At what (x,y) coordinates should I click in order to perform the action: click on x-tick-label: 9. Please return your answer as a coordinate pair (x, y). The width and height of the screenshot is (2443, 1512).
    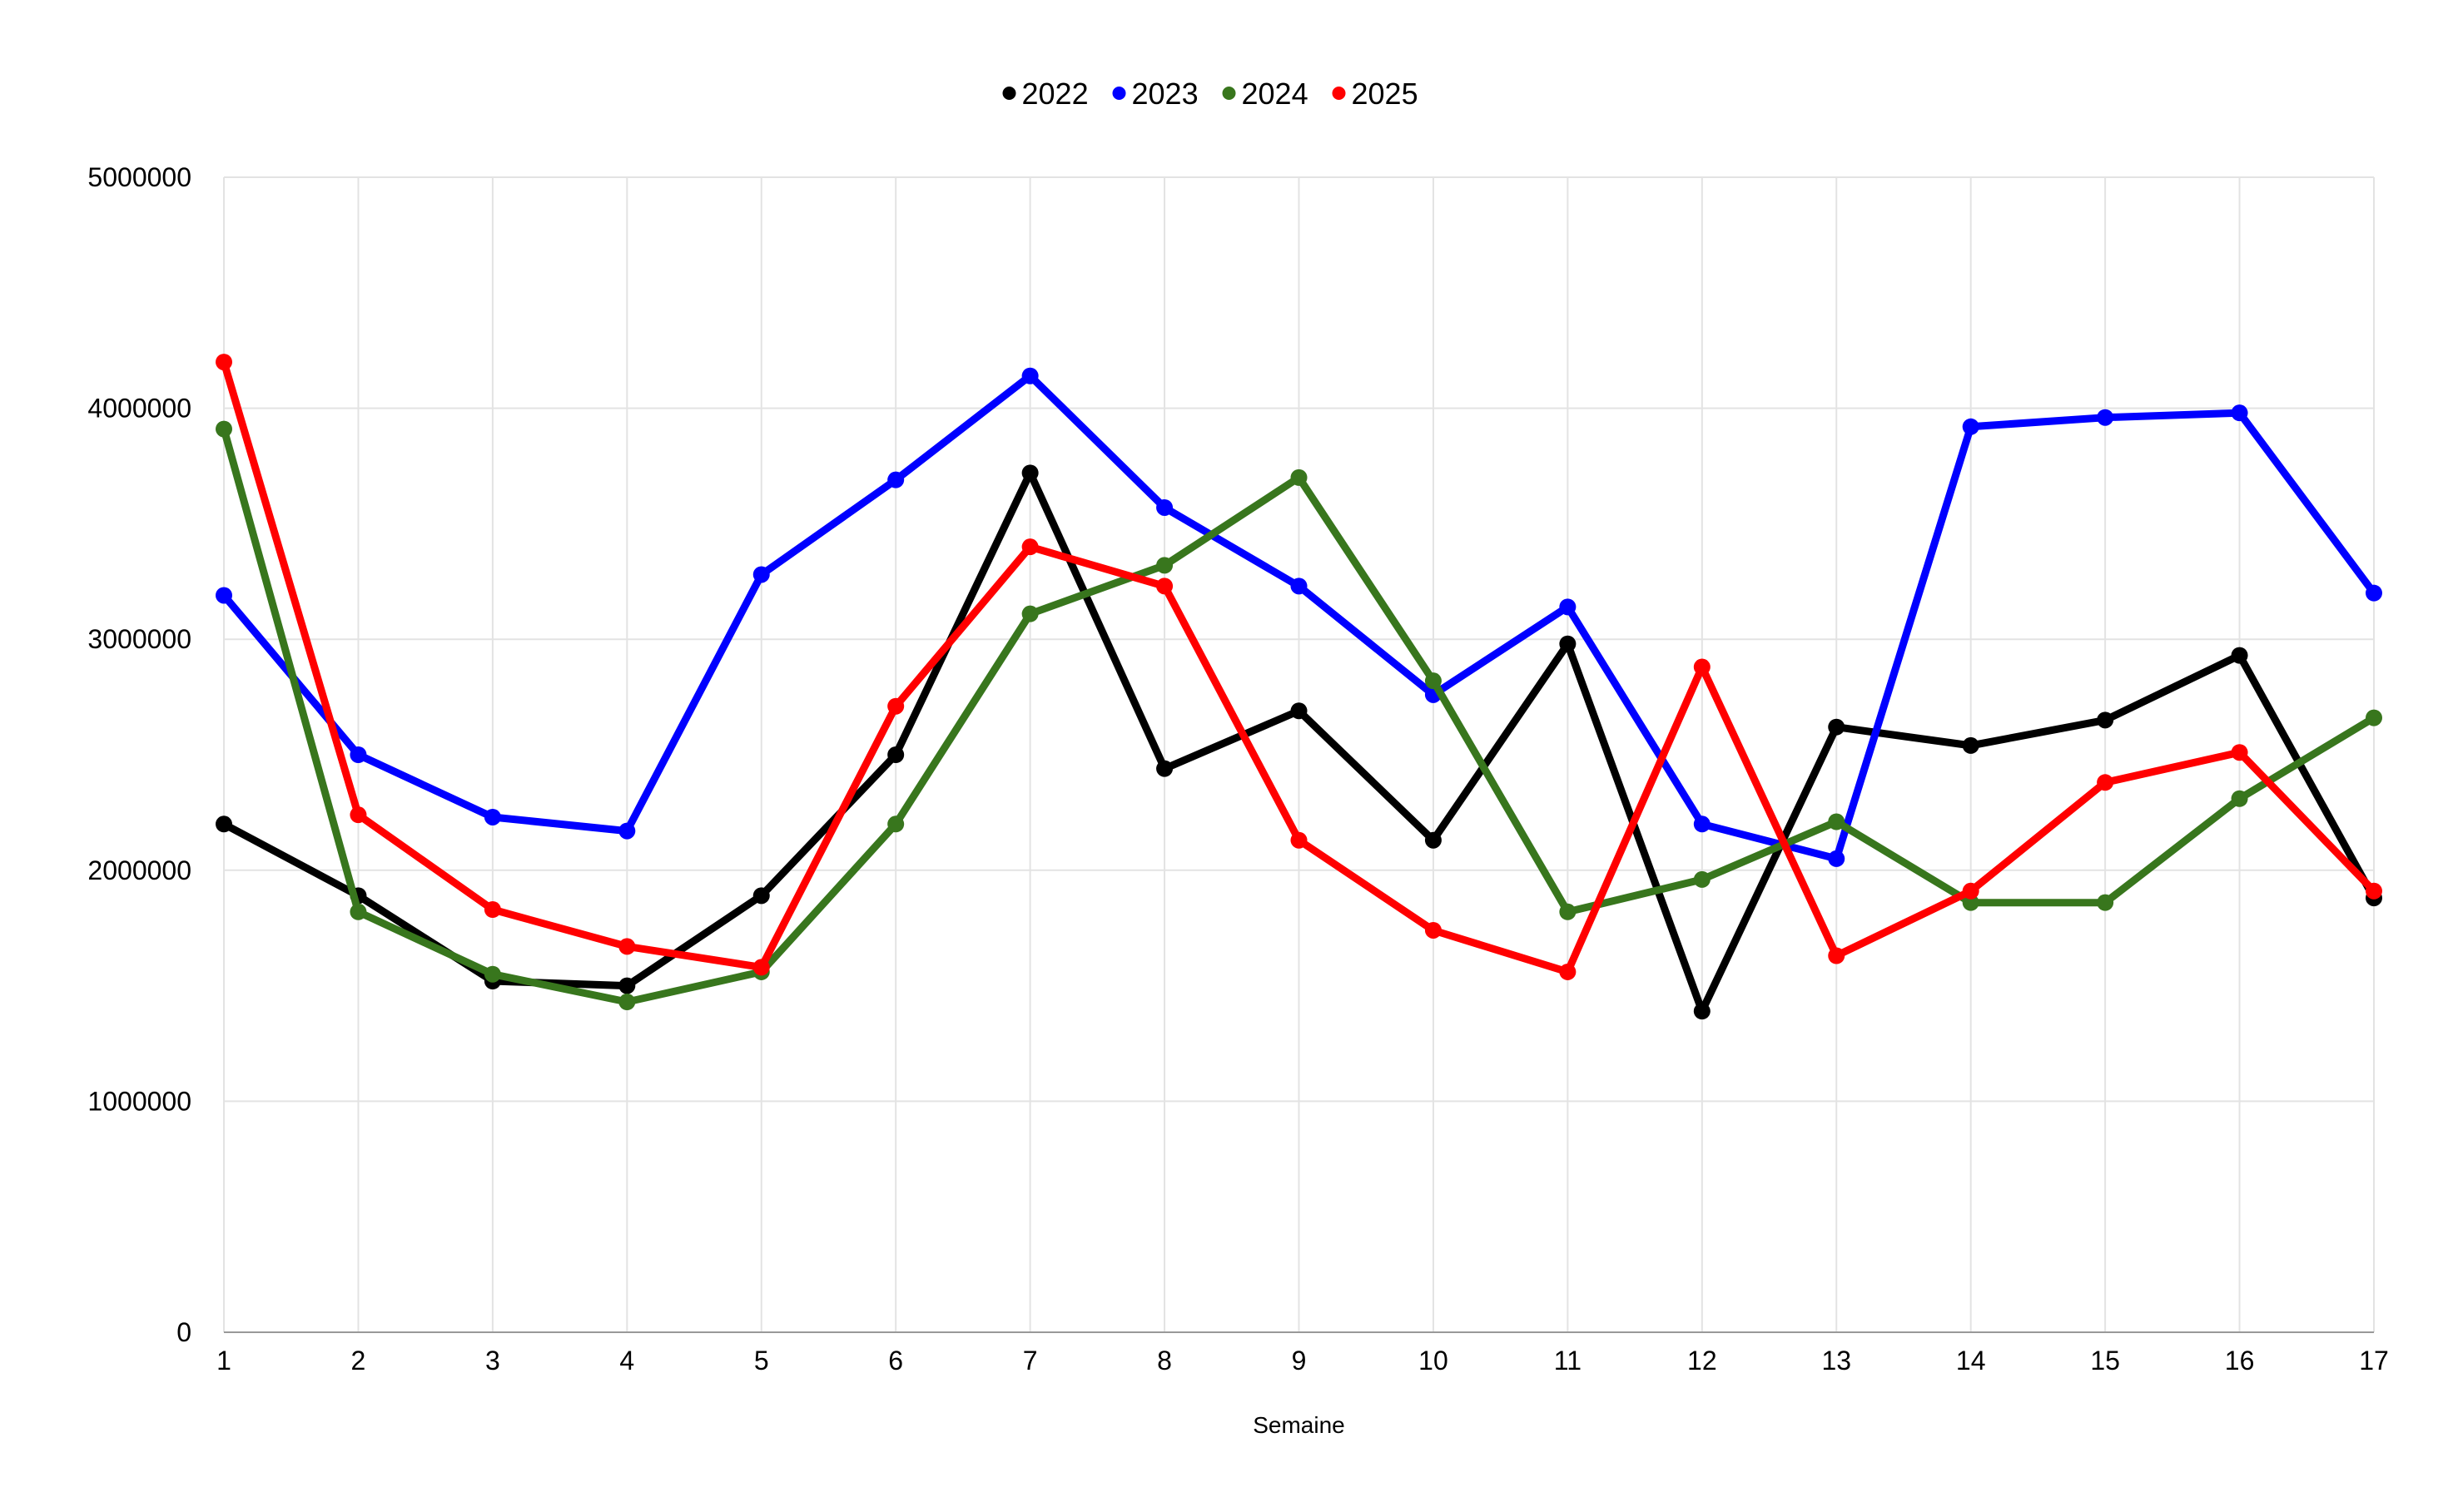
    Looking at the image, I should click on (1299, 1361).